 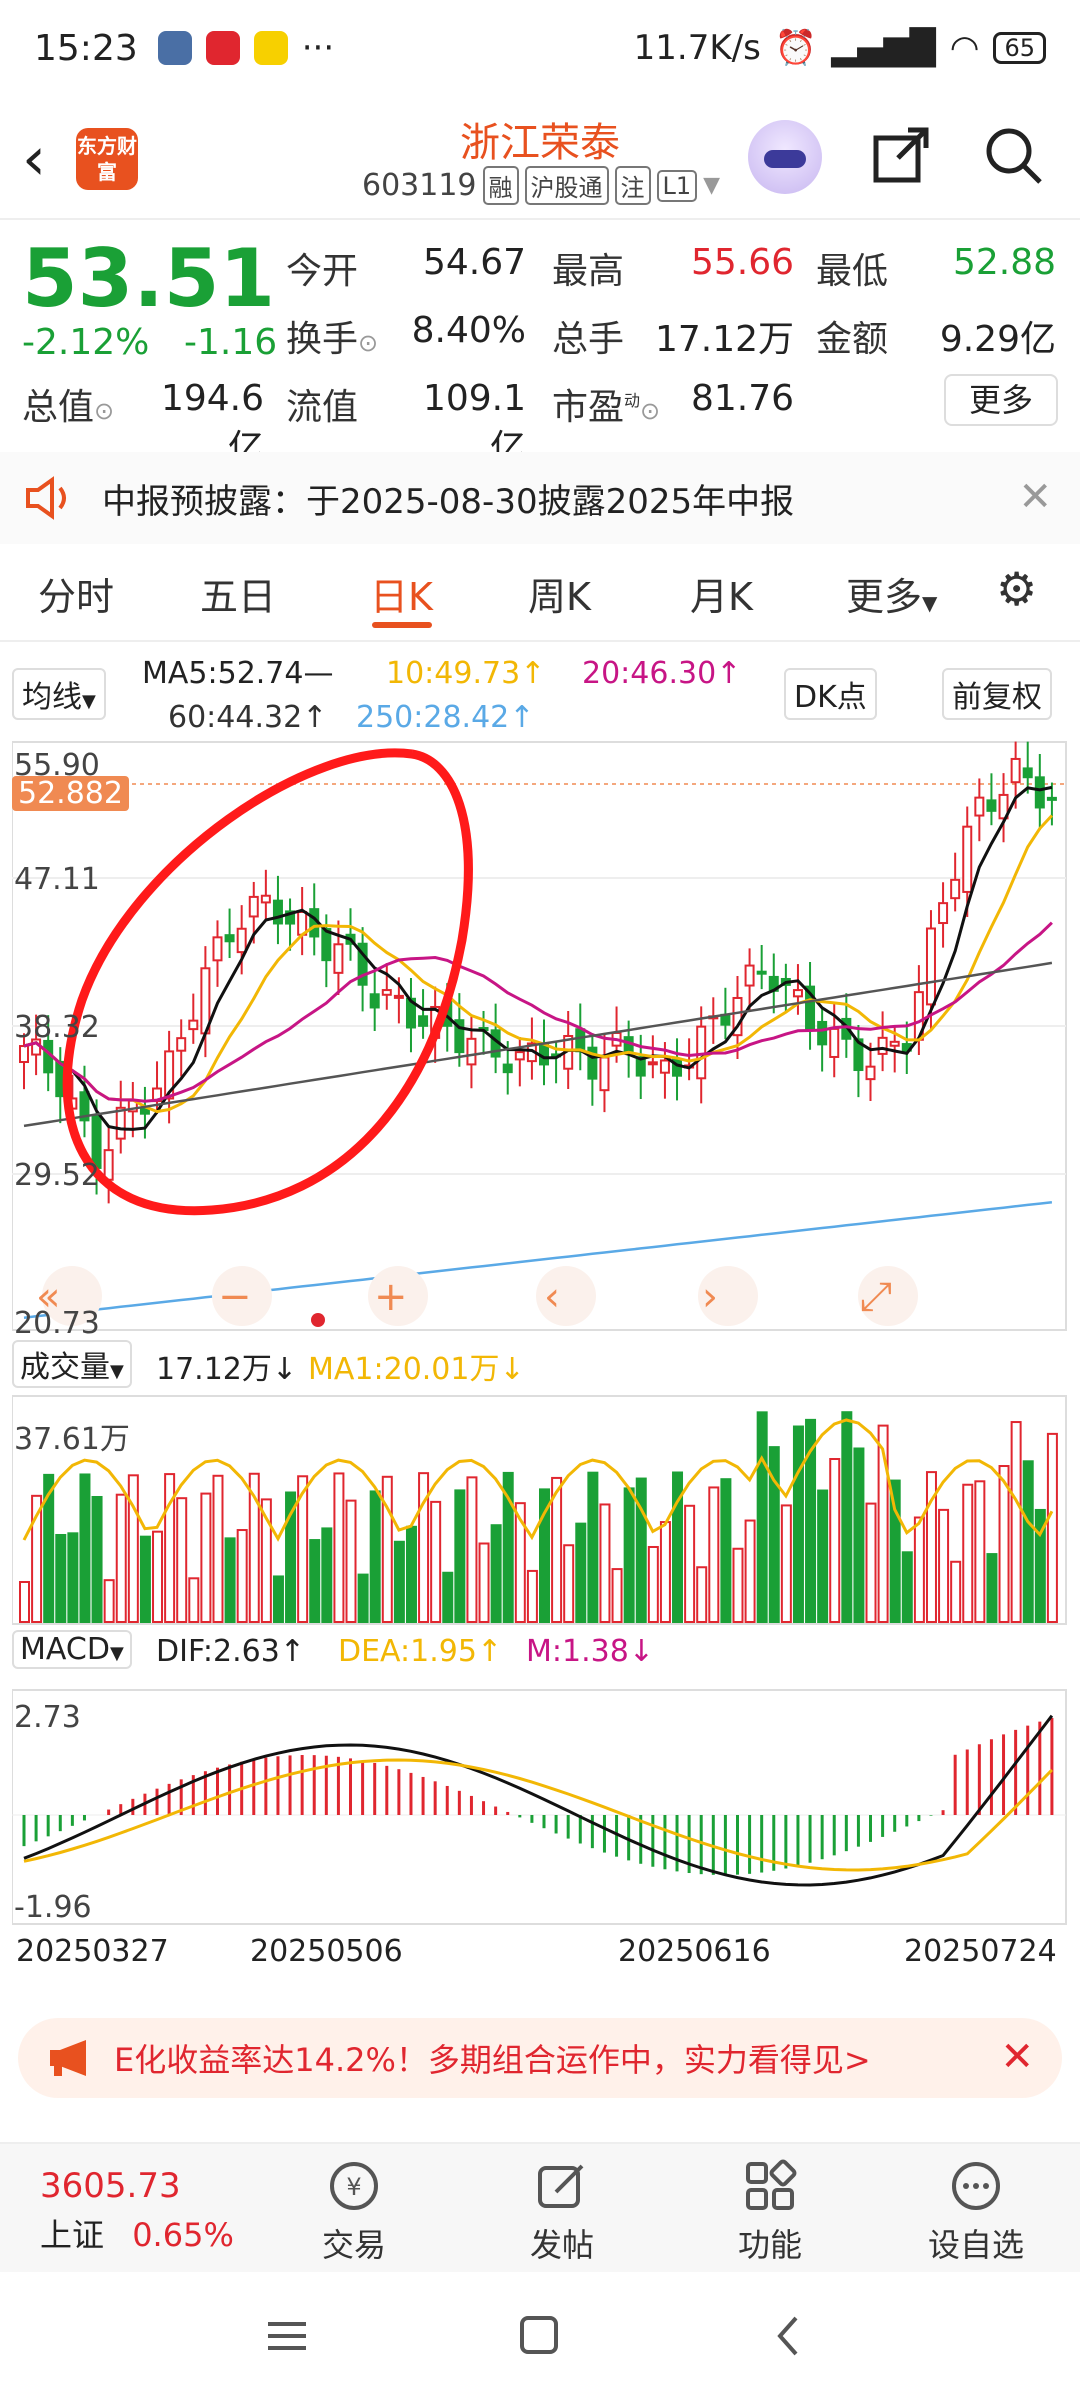 What do you see at coordinates (830, 694) in the screenshot?
I see `dk-point-button: DK点` at bounding box center [830, 694].